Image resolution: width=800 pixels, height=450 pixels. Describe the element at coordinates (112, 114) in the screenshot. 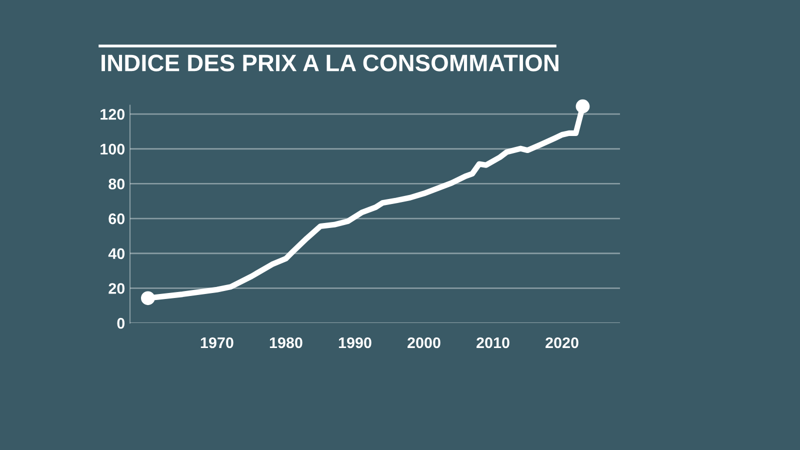

I see `y-tick-label: 120` at that location.